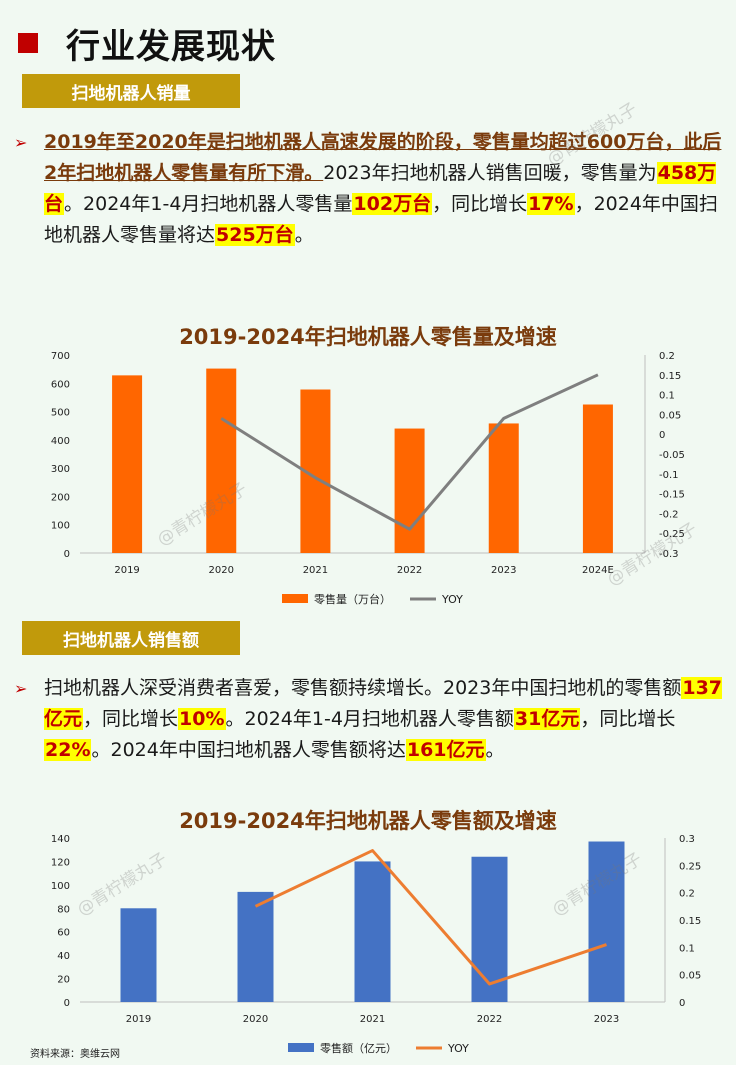 The width and height of the screenshot is (736, 1065). What do you see at coordinates (75, 1054) in the screenshot?
I see `source-note: 资料来源：奥维云网` at bounding box center [75, 1054].